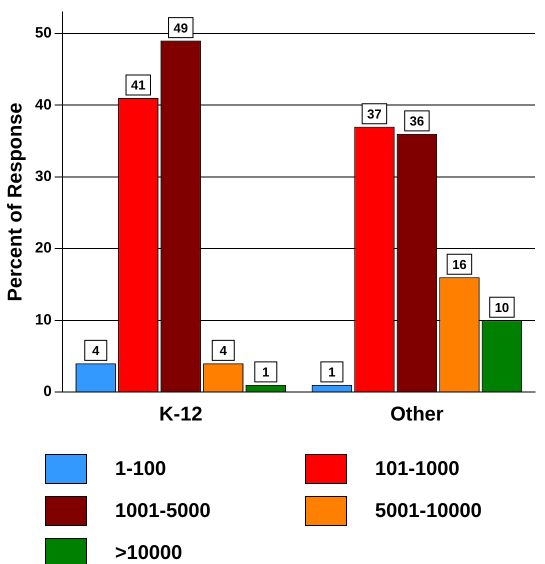 This screenshot has width=545, height=564. Describe the element at coordinates (417, 415) in the screenshot. I see `x-tick-label: Other` at that location.